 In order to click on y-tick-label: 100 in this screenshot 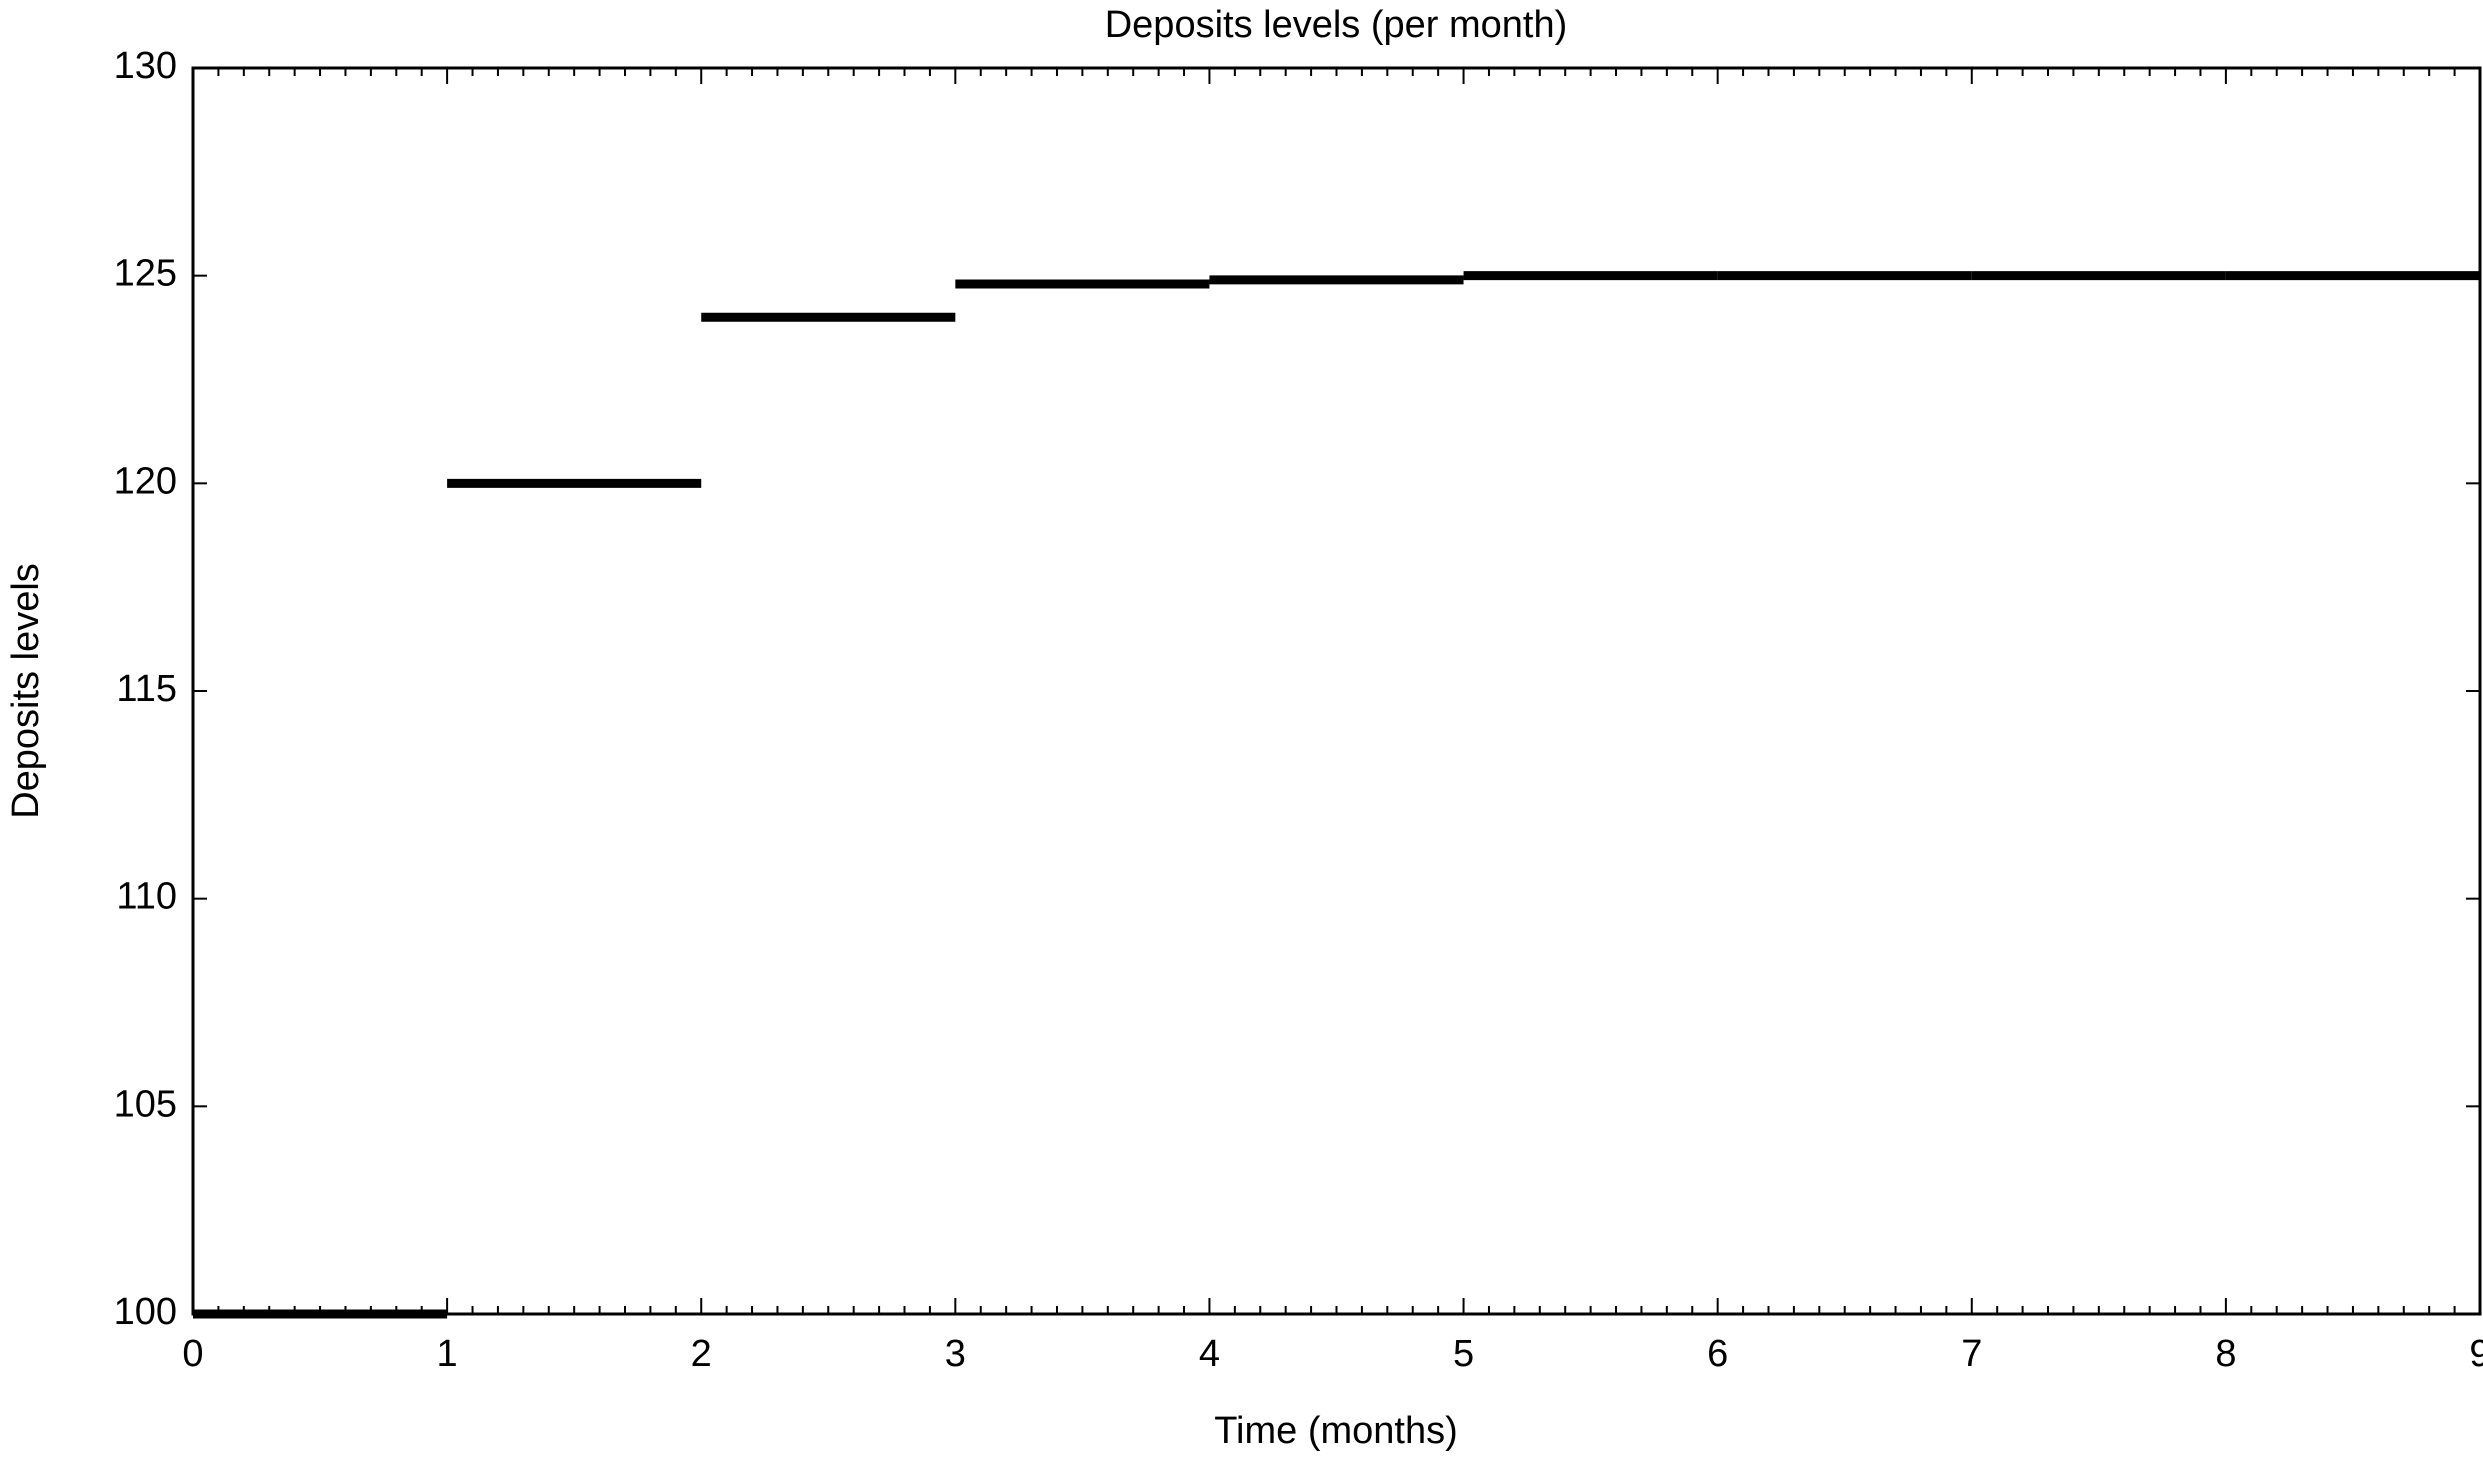, I will do `click(145, 1312)`.